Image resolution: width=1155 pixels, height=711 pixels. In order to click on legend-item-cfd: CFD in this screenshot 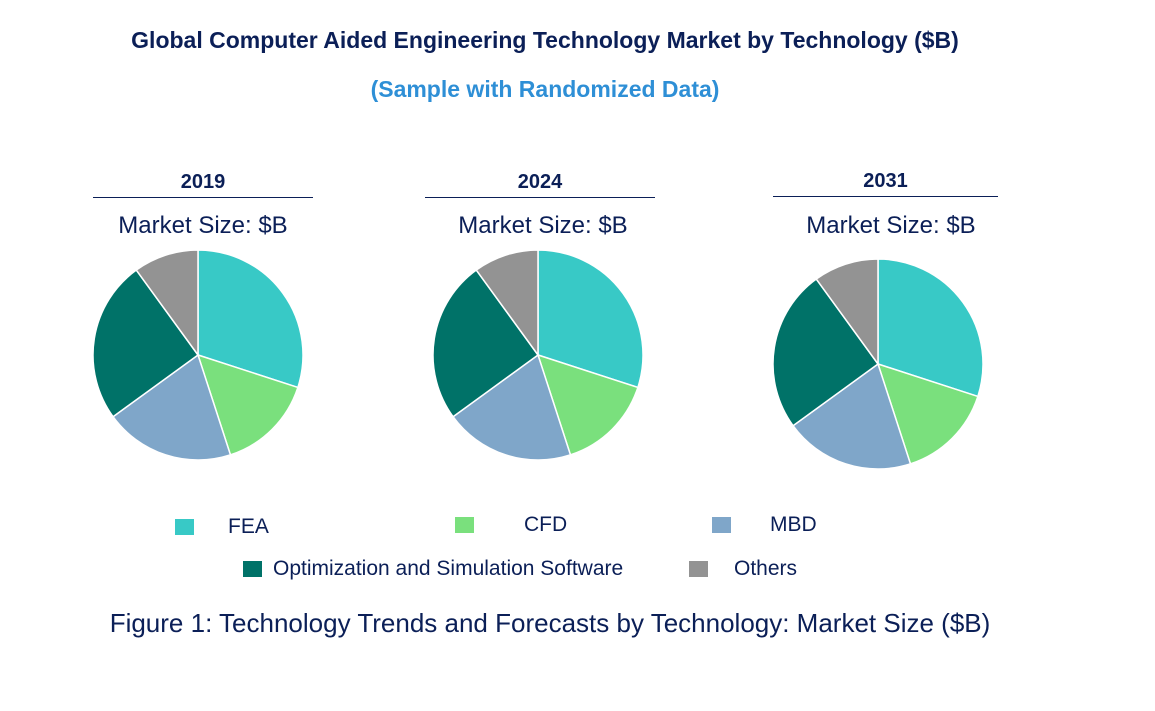, I will do `click(511, 525)`.